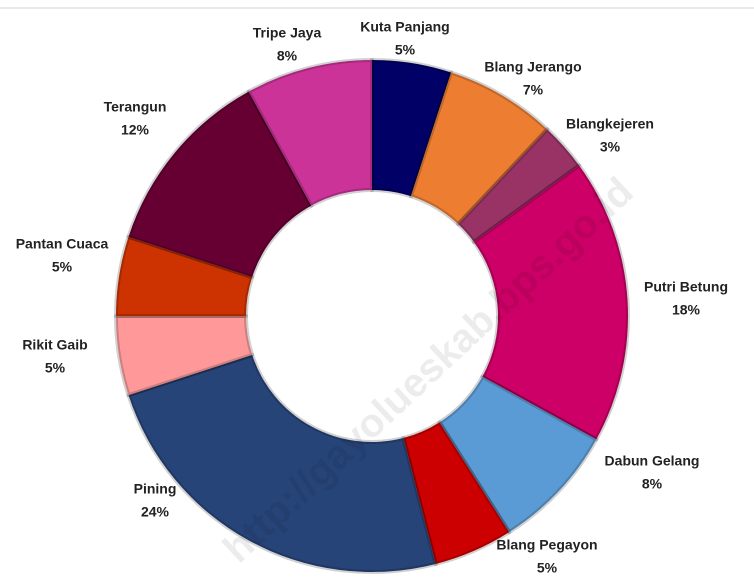 This screenshot has width=754, height=585. What do you see at coordinates (54, 345) in the screenshot?
I see `category-label: Rikit Gaib` at bounding box center [54, 345].